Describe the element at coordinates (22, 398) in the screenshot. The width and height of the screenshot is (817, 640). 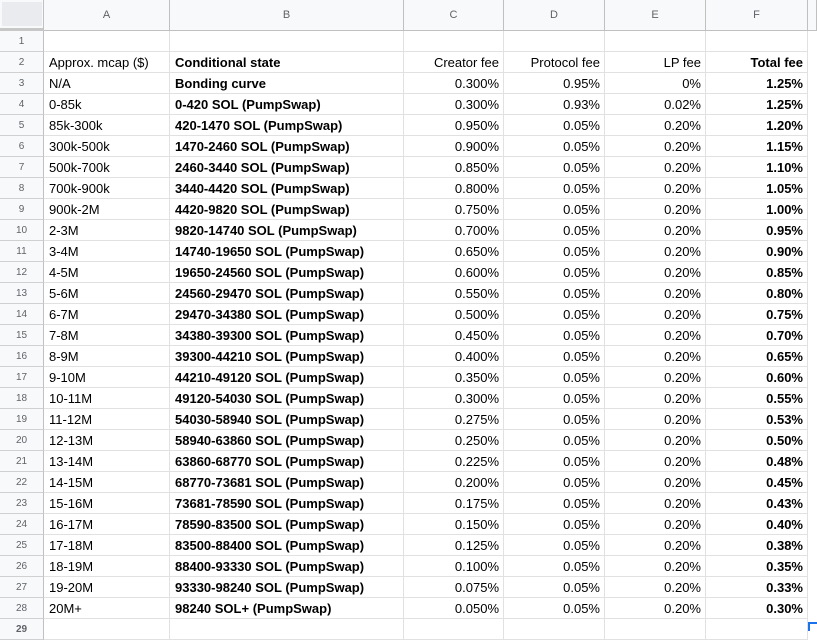
I see `row-header-18: 18` at that location.